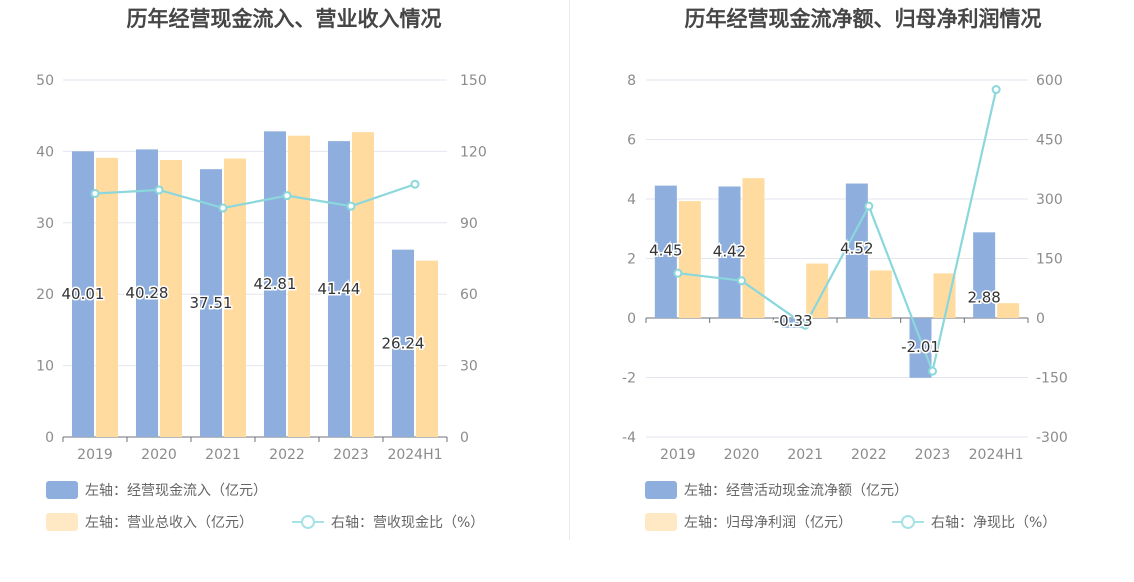  What do you see at coordinates (45, 152) in the screenshot?
I see `left-axis-tick-label: 40` at bounding box center [45, 152].